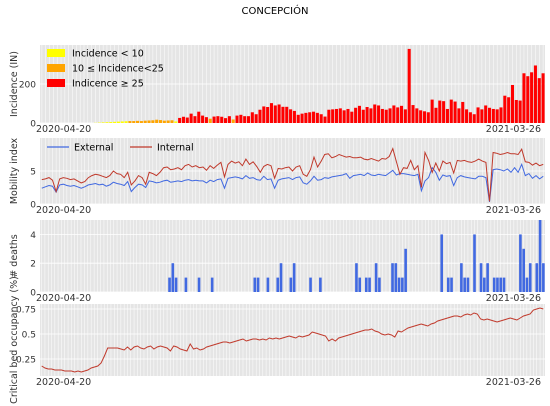 The image size is (550, 406). Describe the element at coordinates (14, 170) in the screenshot. I see `y-axis-label: Mobility index` at that location.